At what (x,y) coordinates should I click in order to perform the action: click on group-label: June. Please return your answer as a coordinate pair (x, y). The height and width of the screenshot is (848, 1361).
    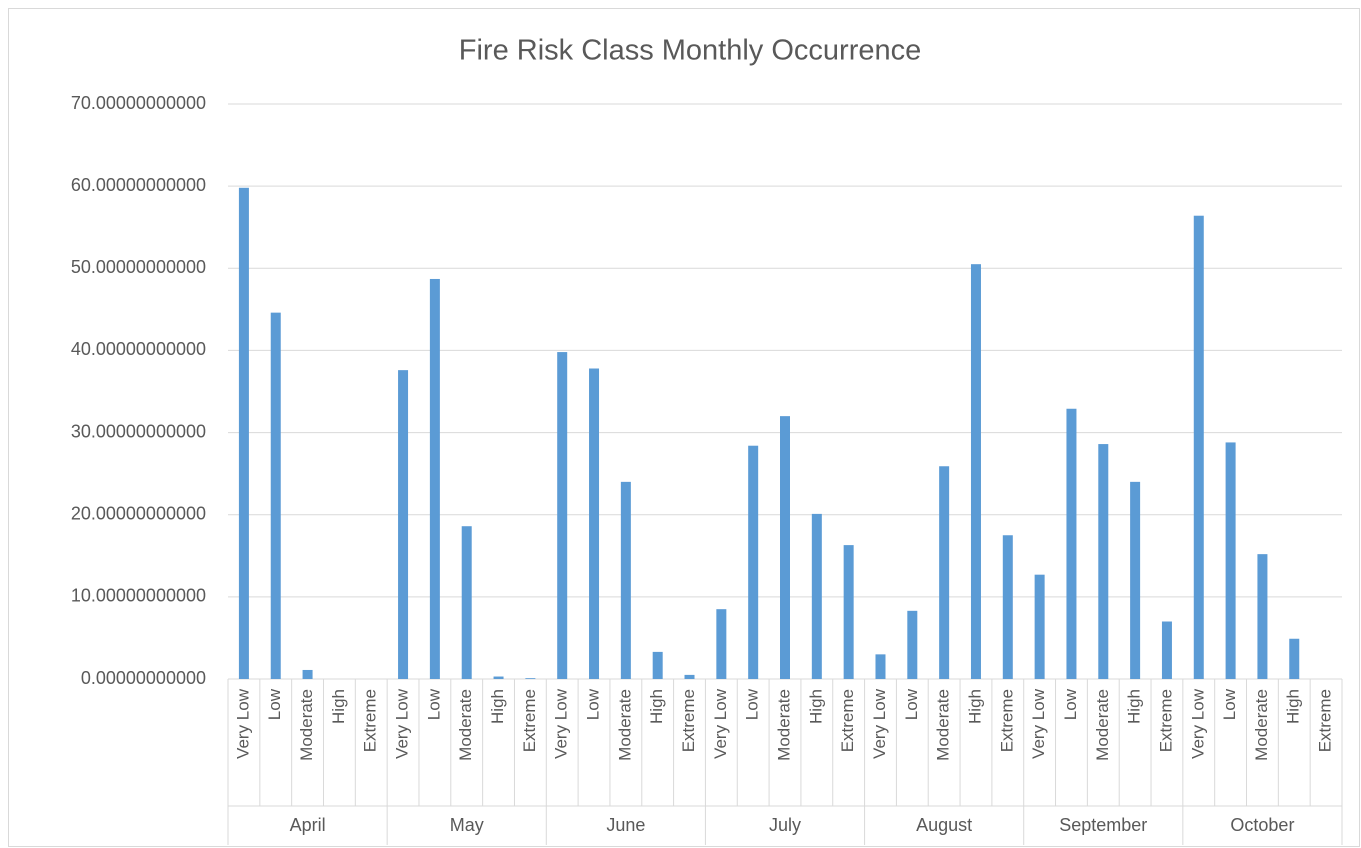
    Looking at the image, I should click on (625, 825).